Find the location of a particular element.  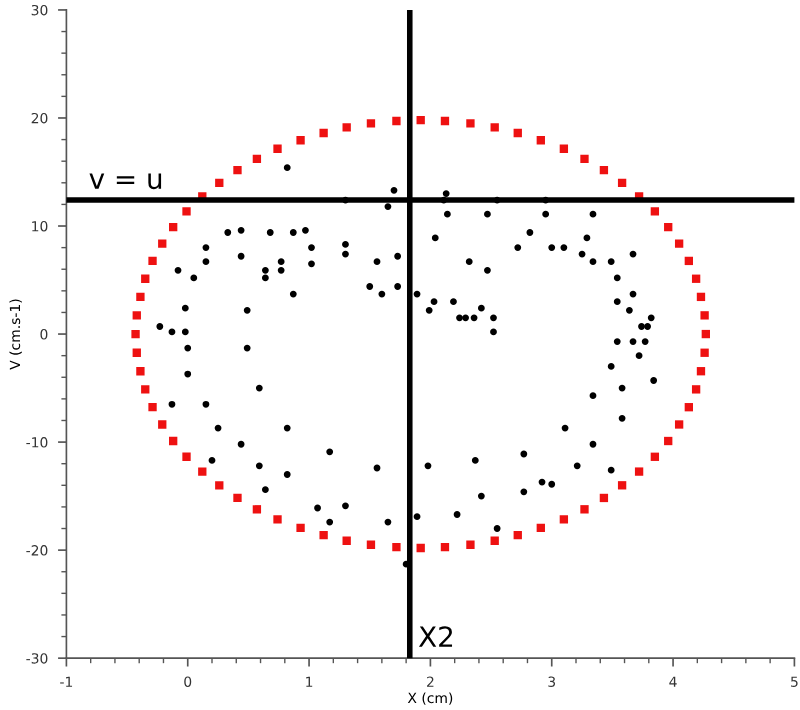

ref-line-label: v = u is located at coordinates (125, 181).